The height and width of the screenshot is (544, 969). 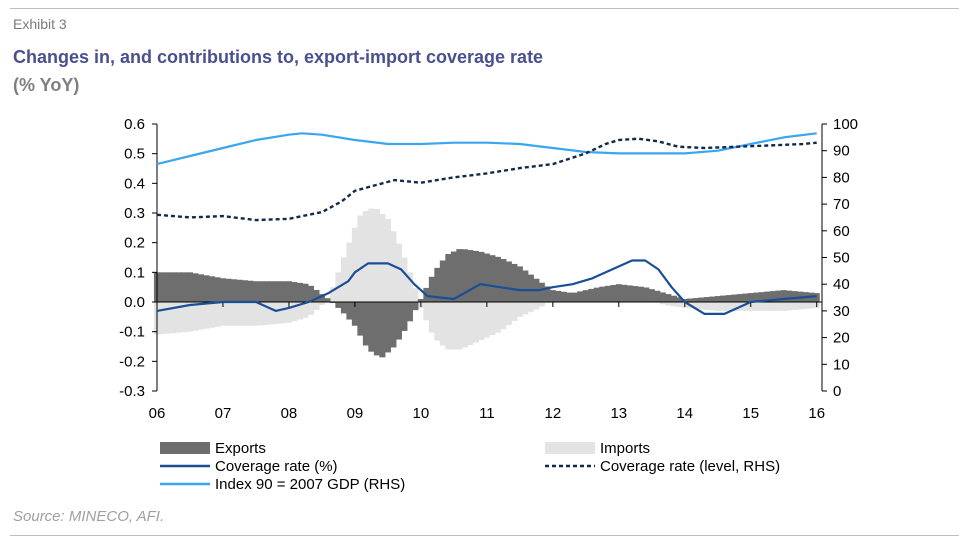 I want to click on x-tick-label: 06, so click(x=157, y=413).